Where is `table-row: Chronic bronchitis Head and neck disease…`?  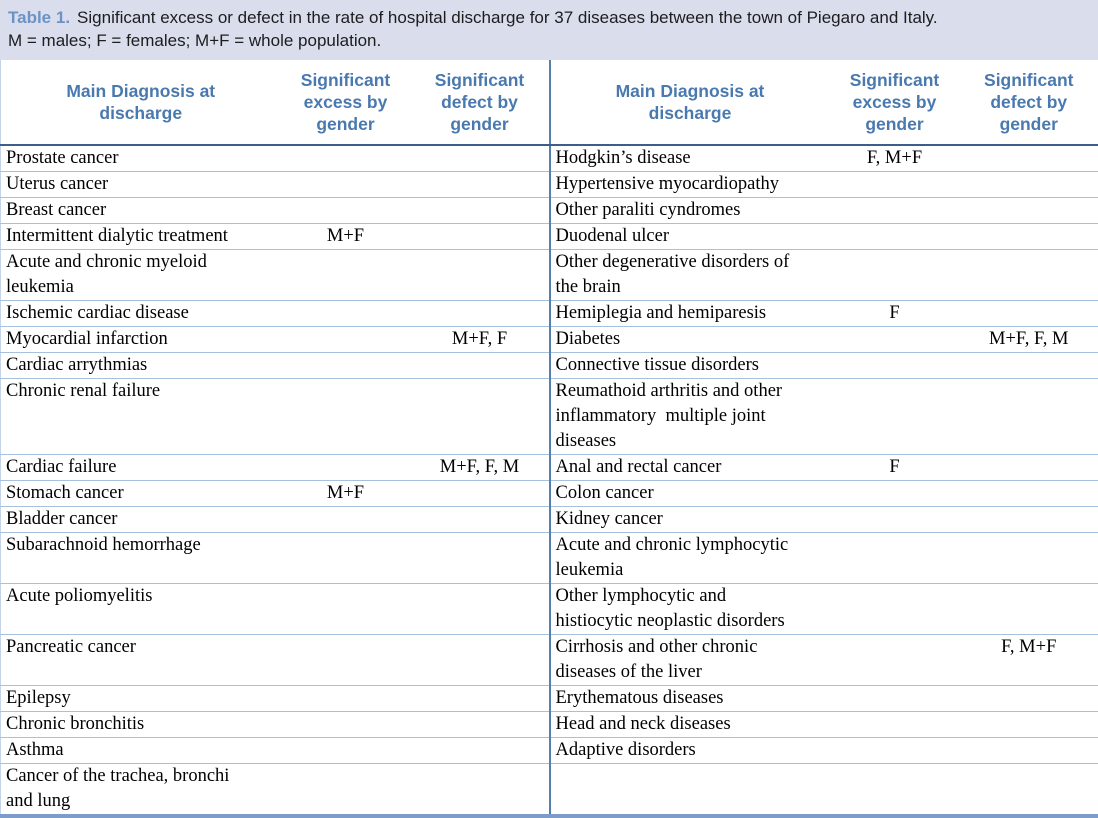 table-row: Chronic bronchitis Head and neck disease… is located at coordinates (549, 725).